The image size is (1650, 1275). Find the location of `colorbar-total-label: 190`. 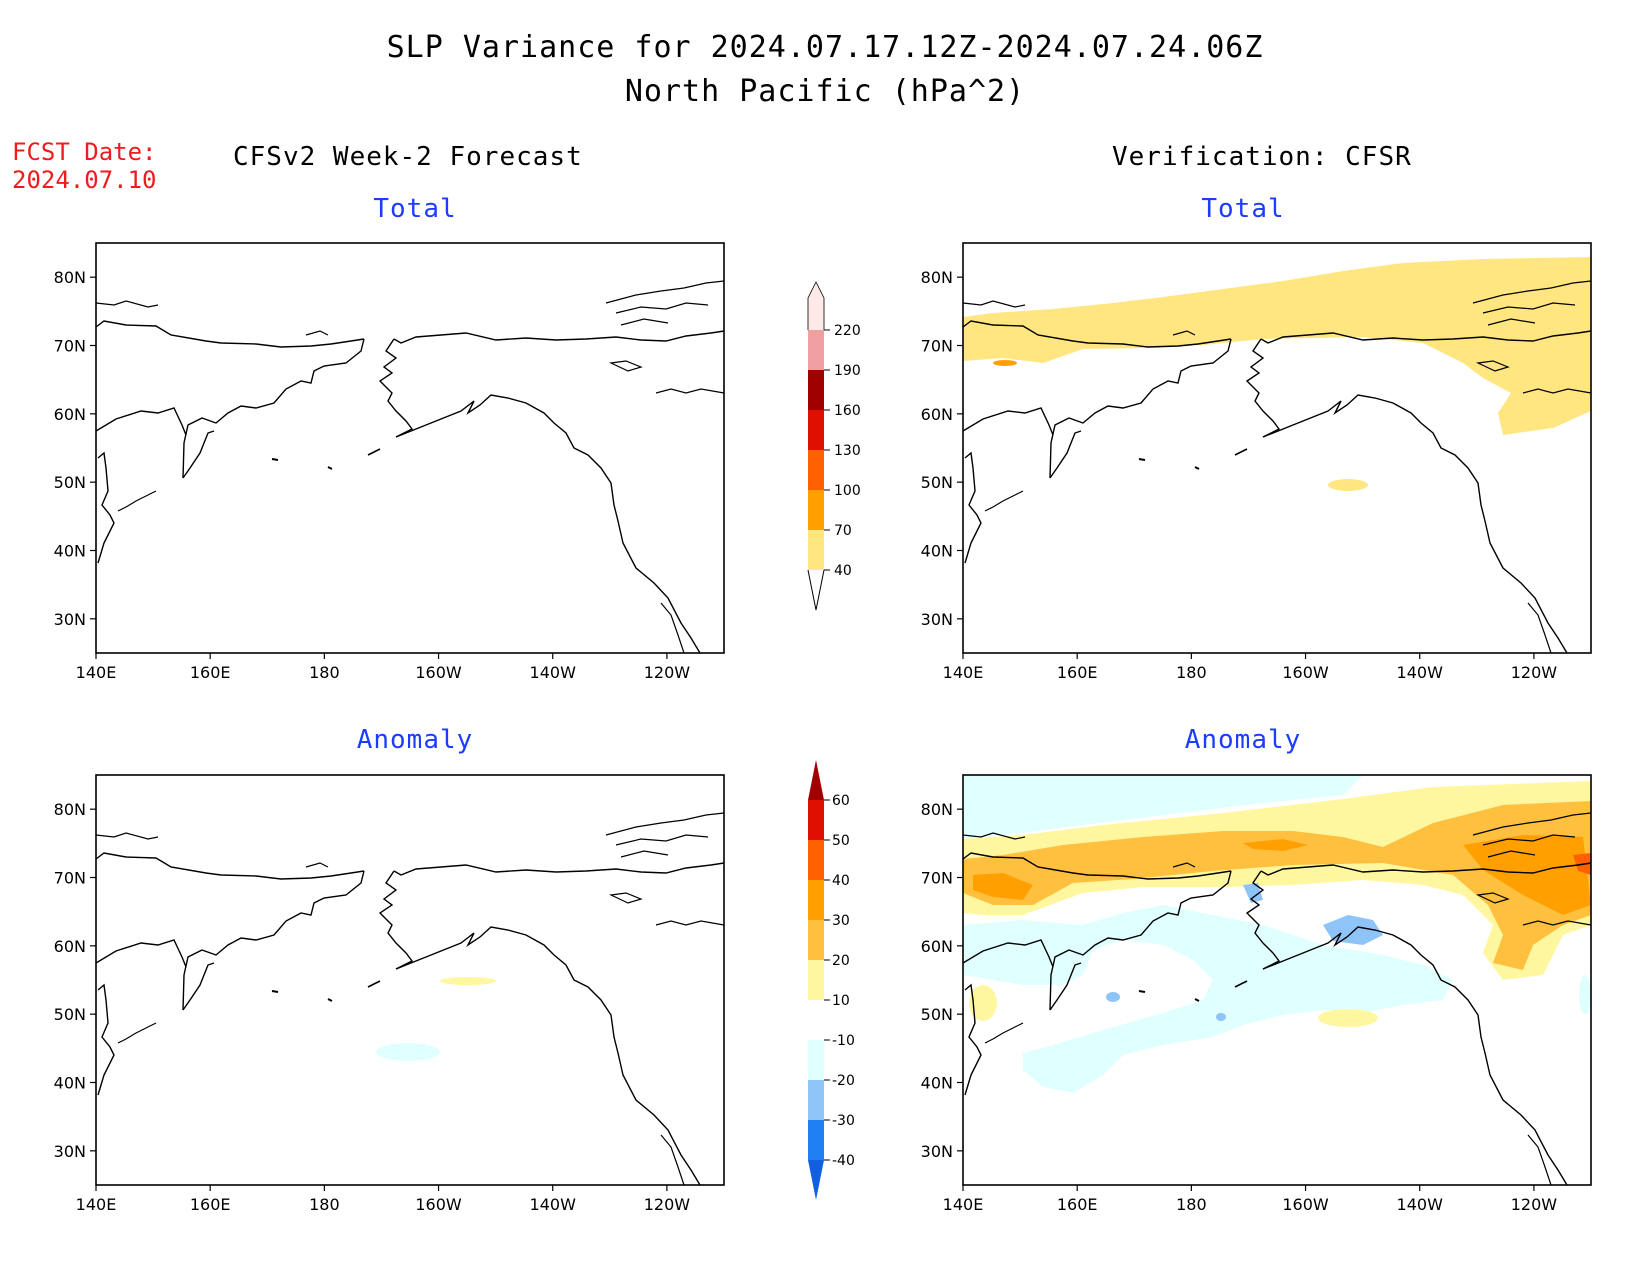

colorbar-total-label: 190 is located at coordinates (847, 371).